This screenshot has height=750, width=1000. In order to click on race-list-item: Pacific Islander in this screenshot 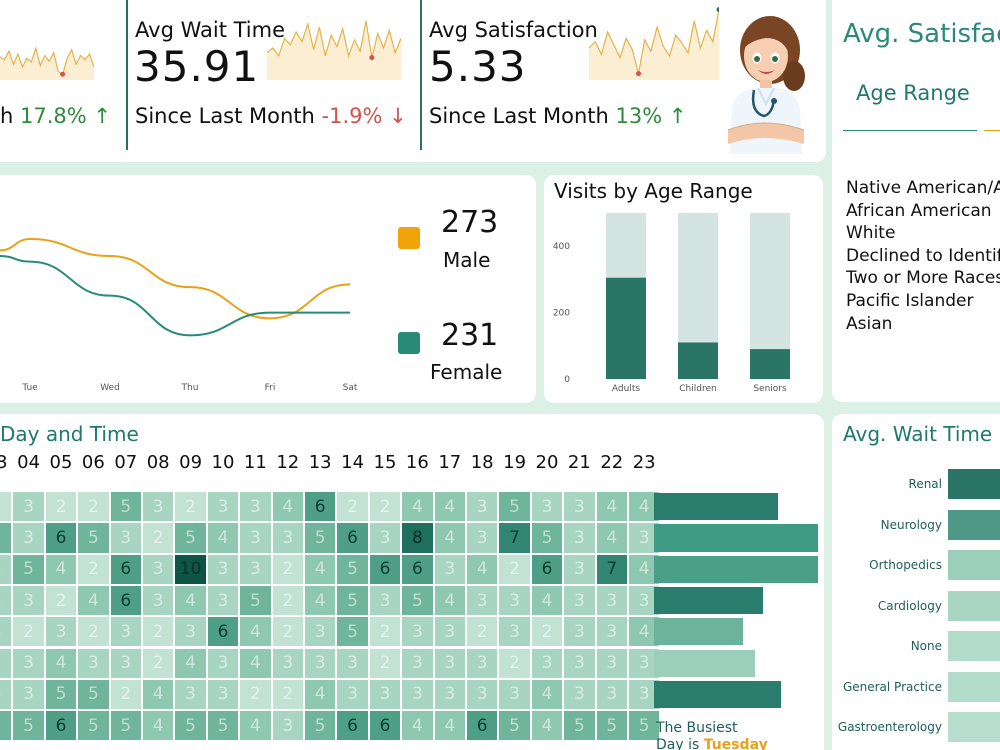, I will do `click(910, 300)`.